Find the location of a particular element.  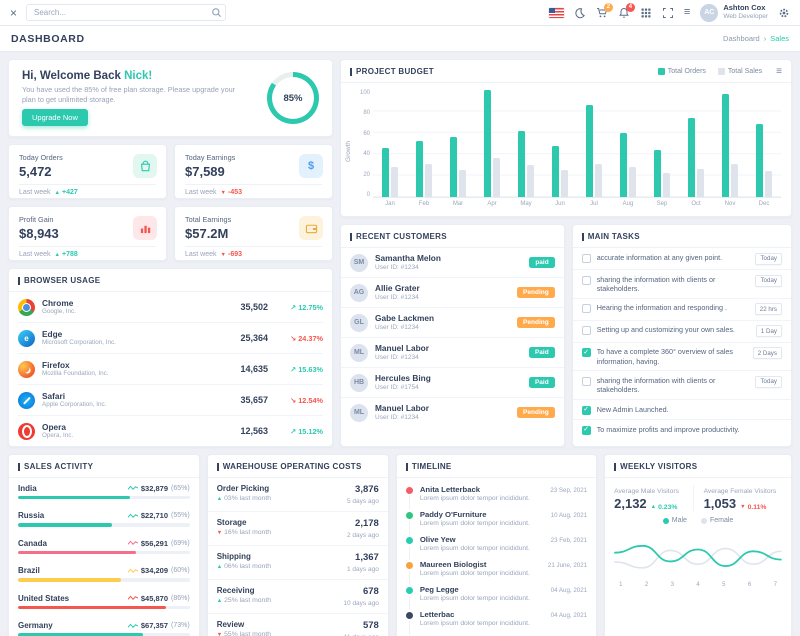

us-flag-icon is located at coordinates (556, 12).